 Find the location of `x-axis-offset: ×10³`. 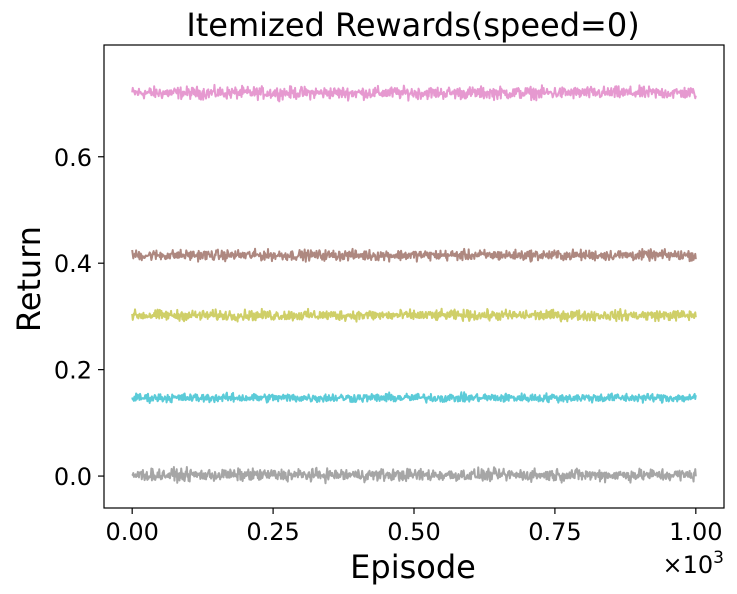

x-axis-offset: ×10³ is located at coordinates (693, 563).